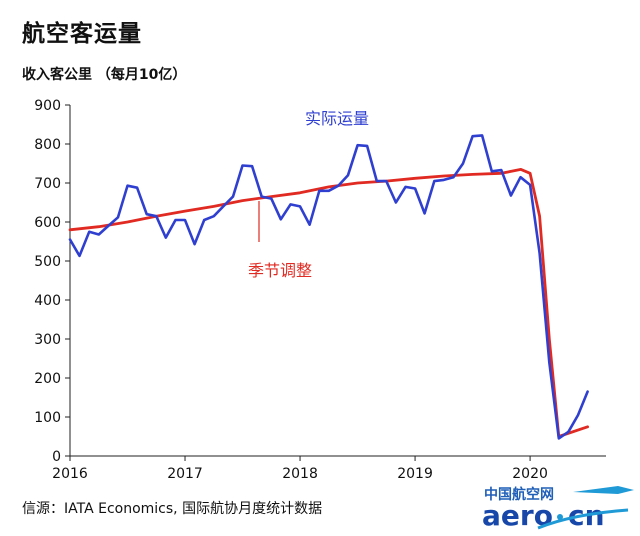 The height and width of the screenshot is (536, 640). What do you see at coordinates (104, 75) in the screenshot?
I see `y-axis-label: 收入客公里 （每月10亿）` at bounding box center [104, 75].